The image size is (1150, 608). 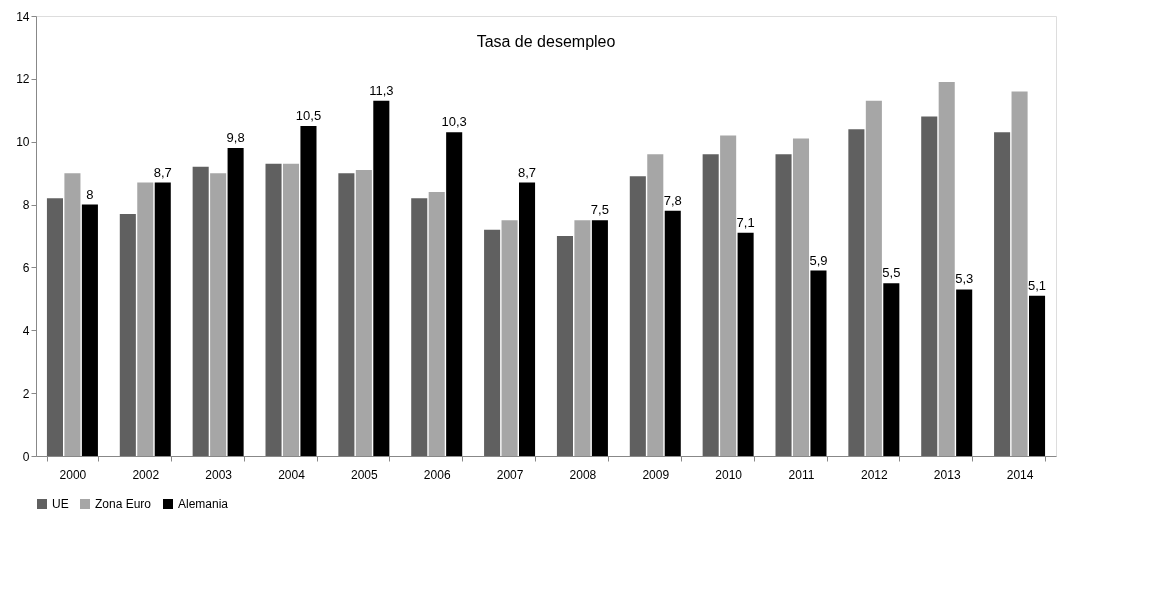 I want to click on x-tick-label: 2008, so click(x=583, y=474).